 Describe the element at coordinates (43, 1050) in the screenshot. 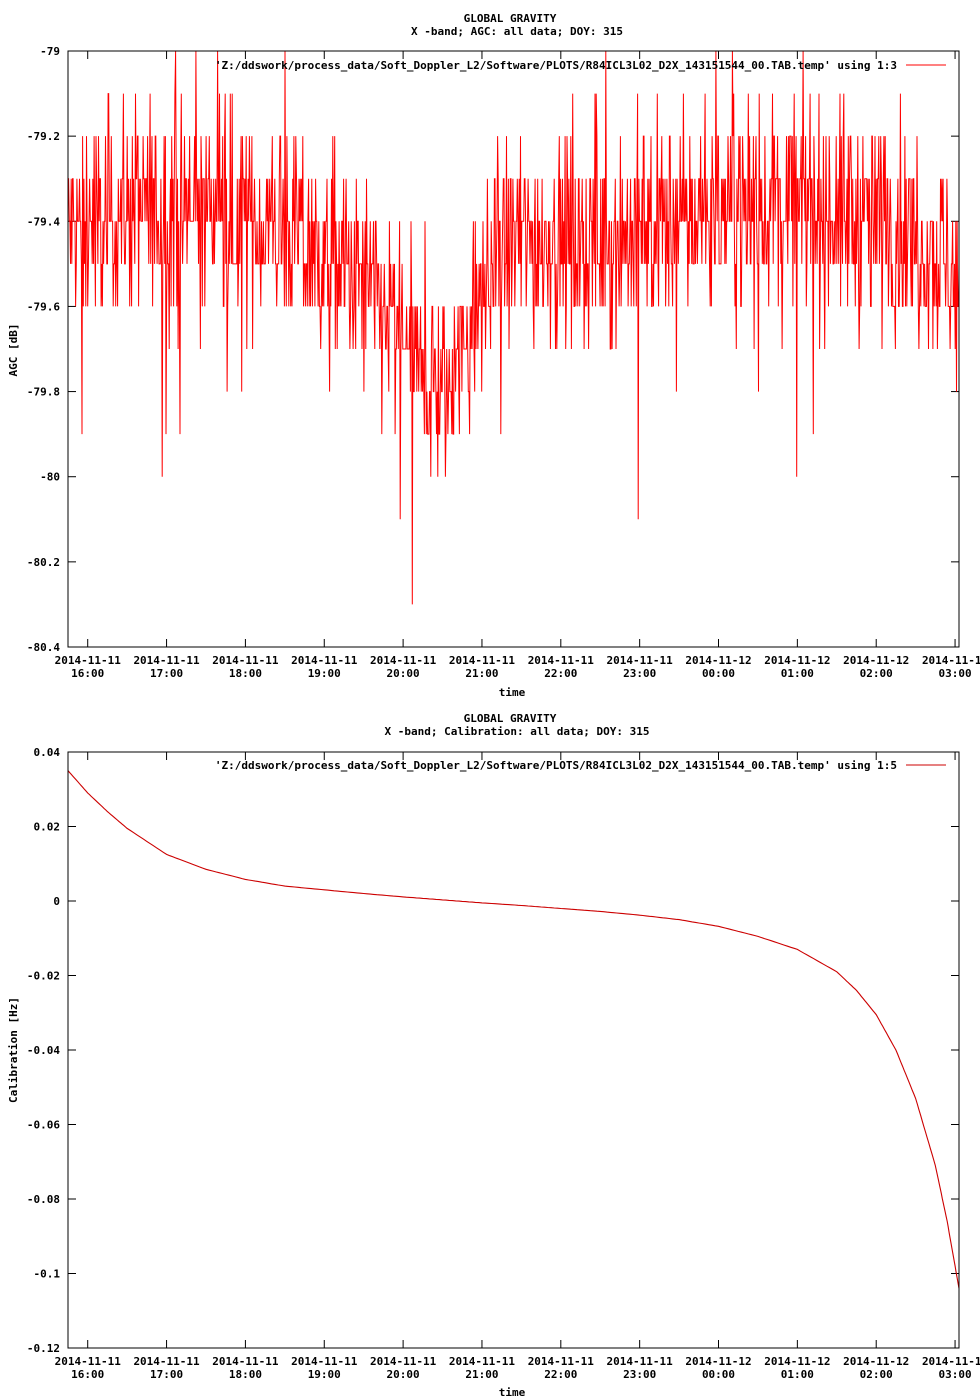

I see `y-tick-label: -0.04` at that location.